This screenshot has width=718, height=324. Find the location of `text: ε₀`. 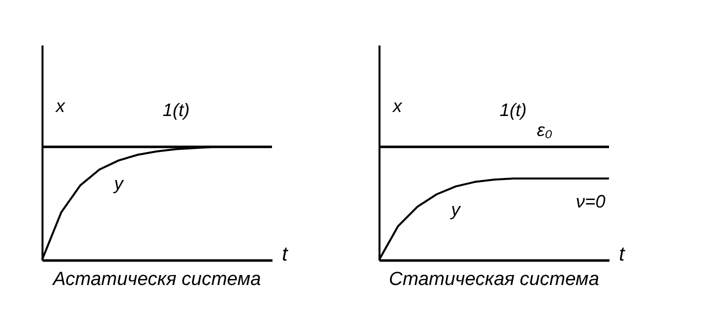

text: ε₀ is located at coordinates (544, 130).